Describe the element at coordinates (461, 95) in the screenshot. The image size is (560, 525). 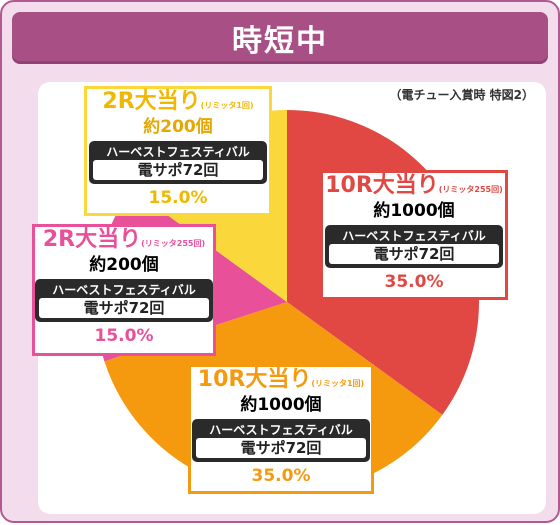
I see `subtitle-note: （電チュー入賞時 特図2）` at that location.